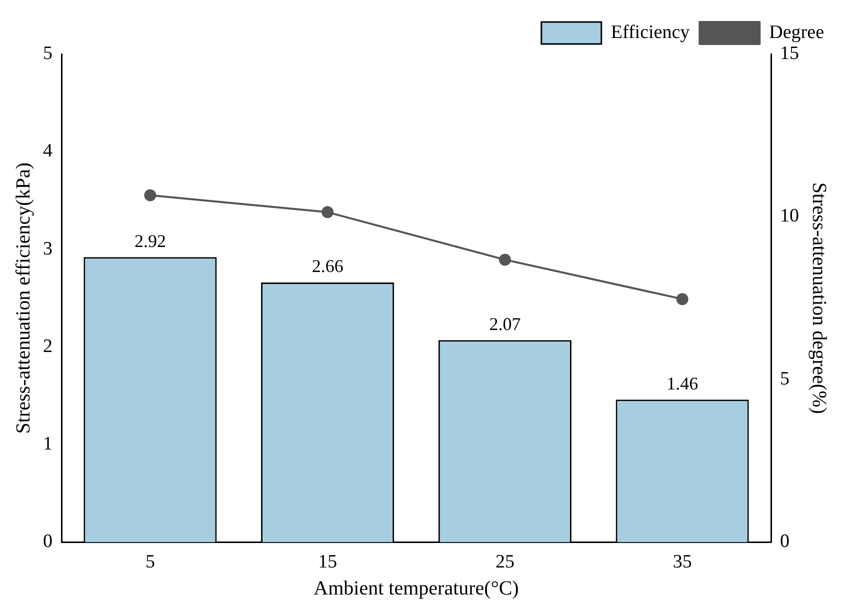  What do you see at coordinates (785, 541) in the screenshot?
I see `y2-tick-label: 0` at bounding box center [785, 541].